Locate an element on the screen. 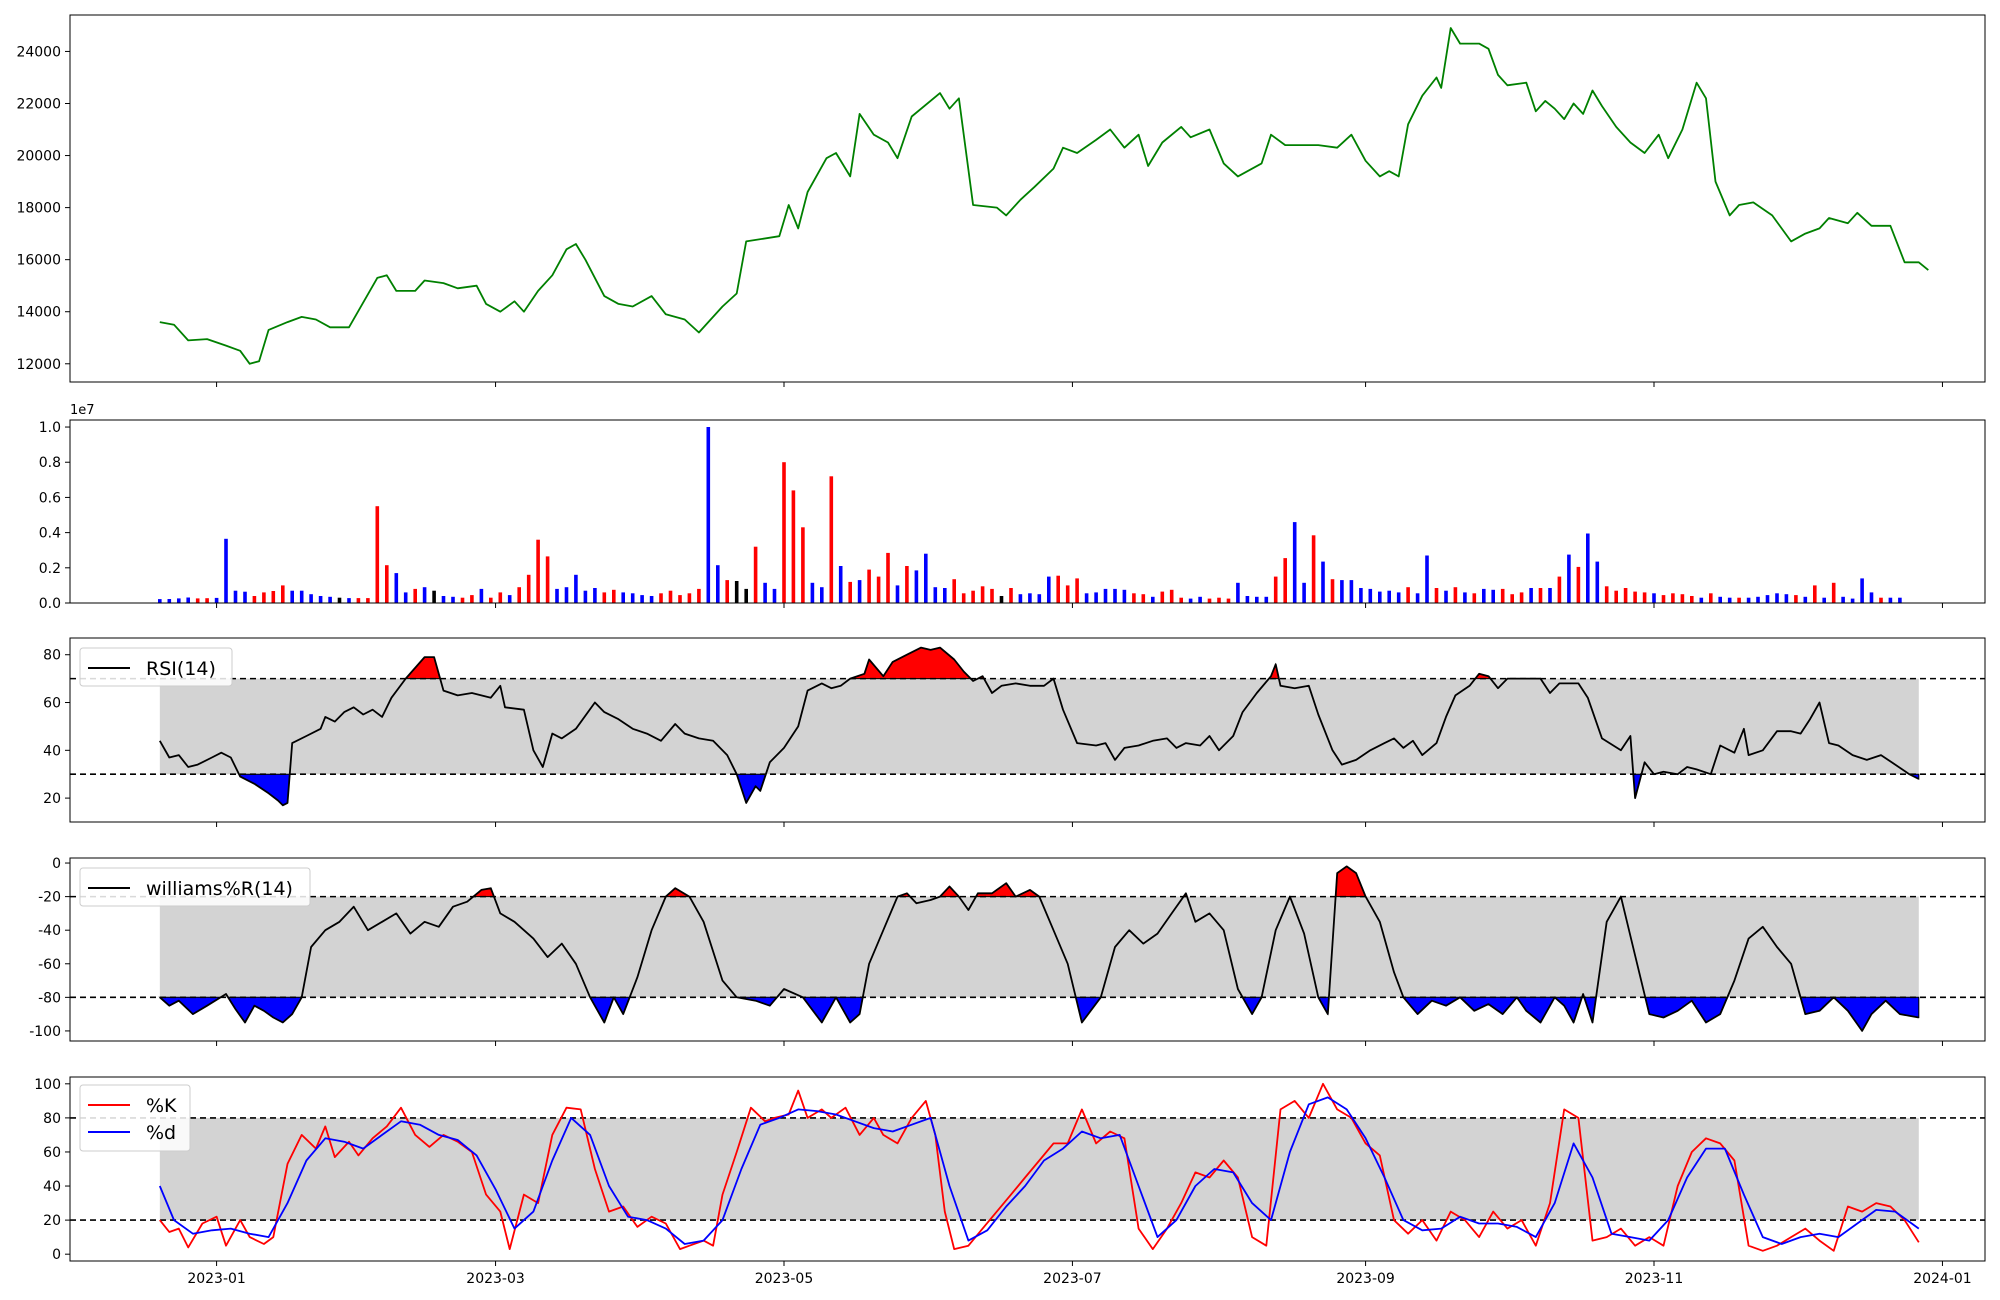 This screenshot has width=2000, height=1300. rsi-legend-label: RSI(14) is located at coordinates (181, 669).